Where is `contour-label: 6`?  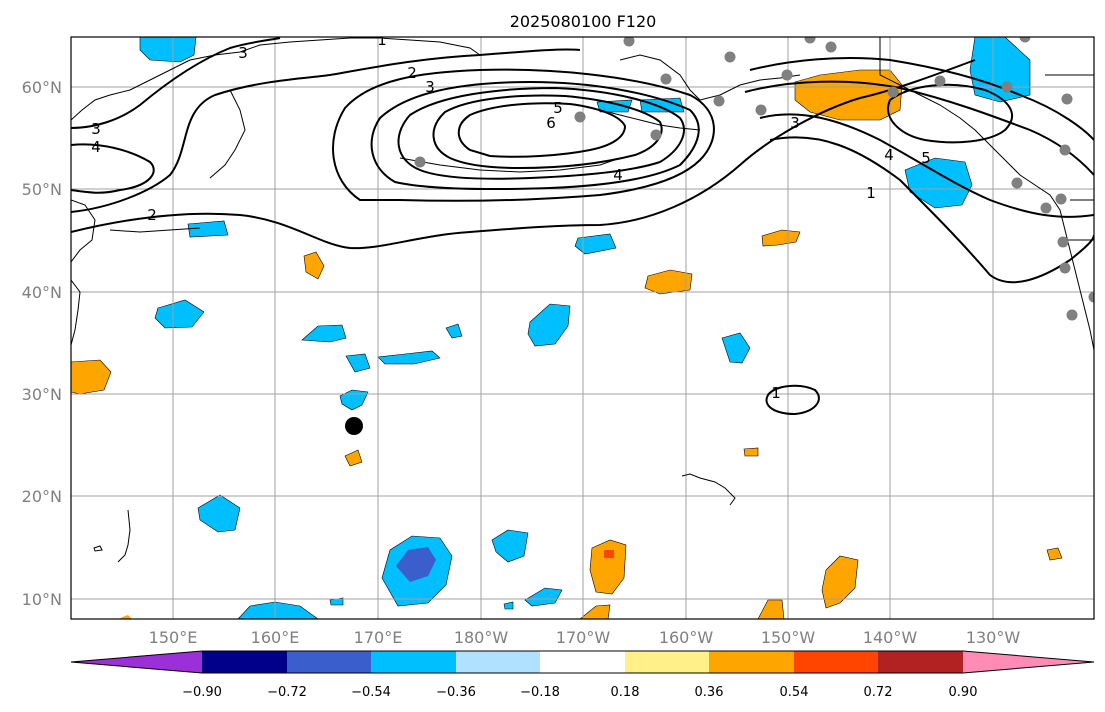
contour-label: 6 is located at coordinates (551, 123).